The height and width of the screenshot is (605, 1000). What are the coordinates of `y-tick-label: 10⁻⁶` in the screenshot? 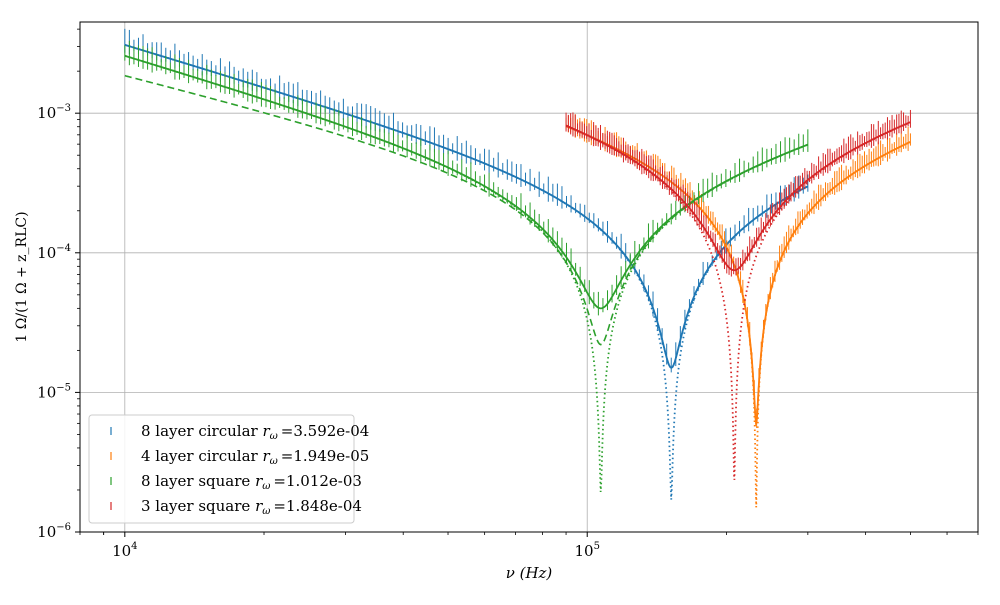 It's located at (54, 531).